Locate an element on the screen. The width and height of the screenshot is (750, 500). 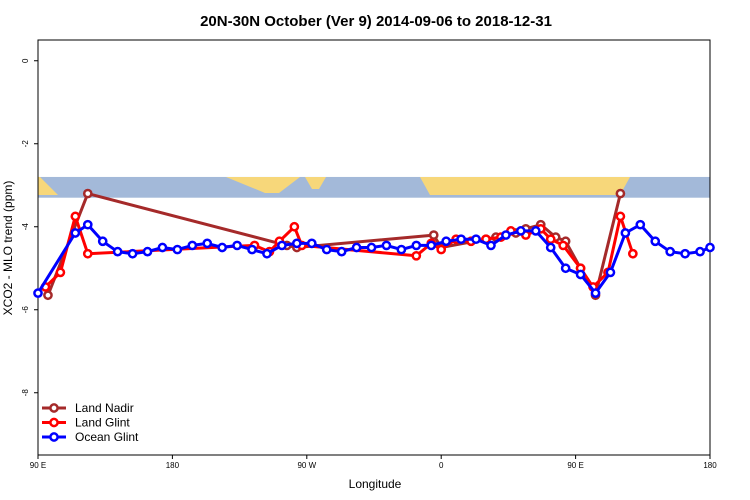
x-axis-label: Longitude is located at coordinates (375, 484).